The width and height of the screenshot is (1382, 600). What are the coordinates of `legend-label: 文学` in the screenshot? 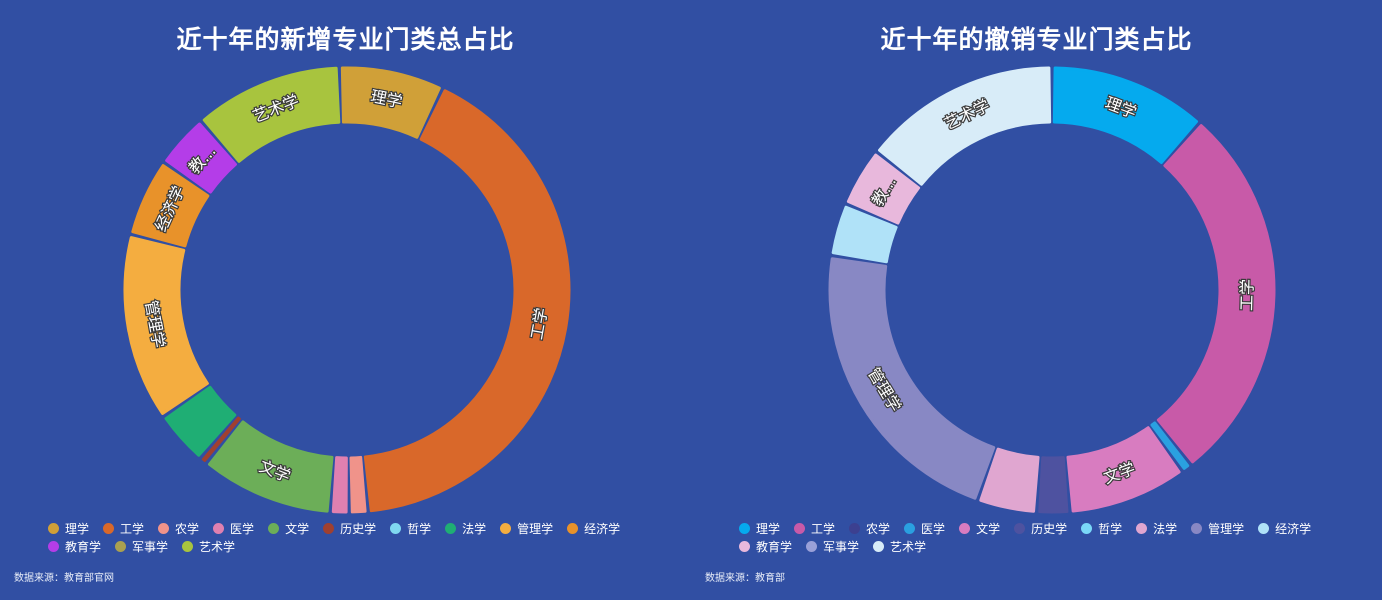 It's located at (988, 529).